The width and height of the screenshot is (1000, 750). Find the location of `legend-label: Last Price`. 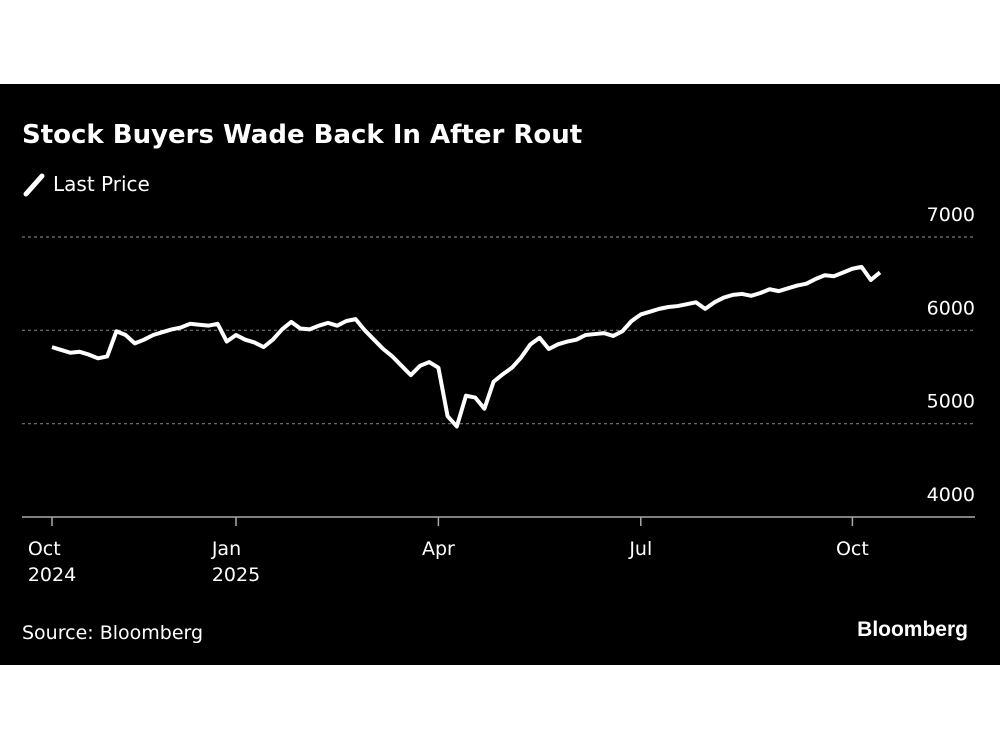

legend-label: Last Price is located at coordinates (101, 184).